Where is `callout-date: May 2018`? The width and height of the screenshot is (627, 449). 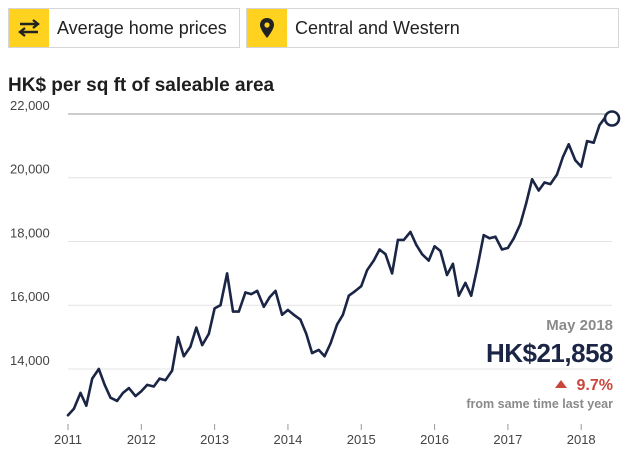
callout-date: May 2018 is located at coordinates (579, 325).